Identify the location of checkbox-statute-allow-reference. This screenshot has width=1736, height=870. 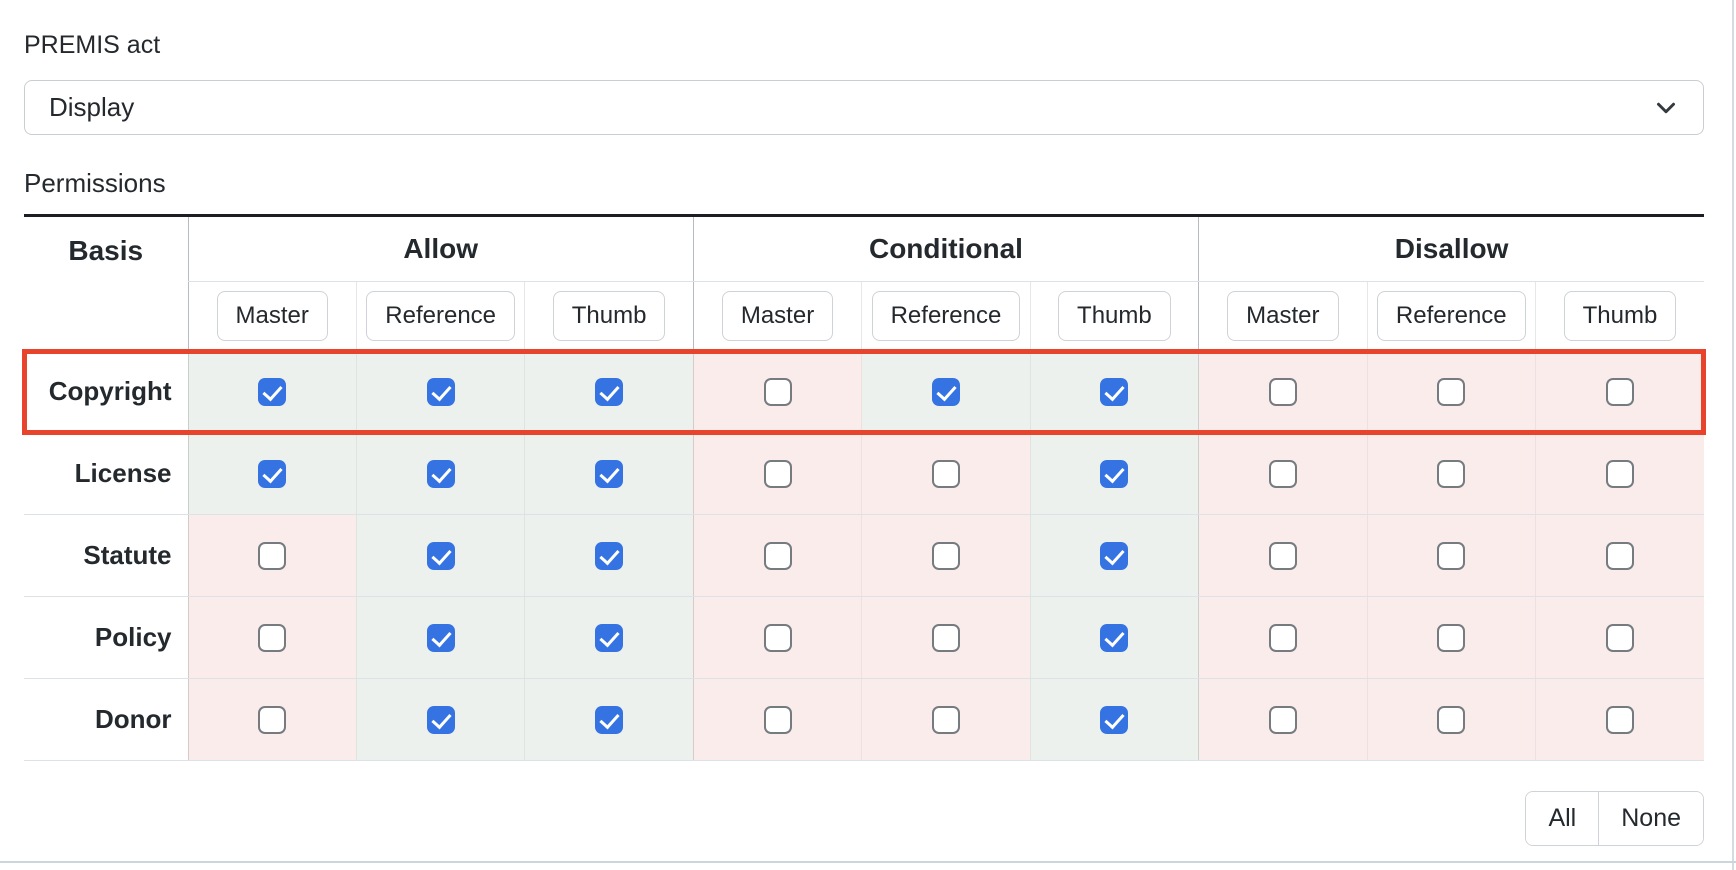
(440, 555).